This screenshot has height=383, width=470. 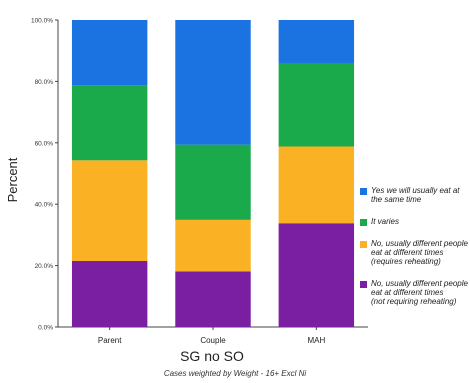 What do you see at coordinates (45, 328) in the screenshot?
I see `y-tick-label: 0.0%` at bounding box center [45, 328].